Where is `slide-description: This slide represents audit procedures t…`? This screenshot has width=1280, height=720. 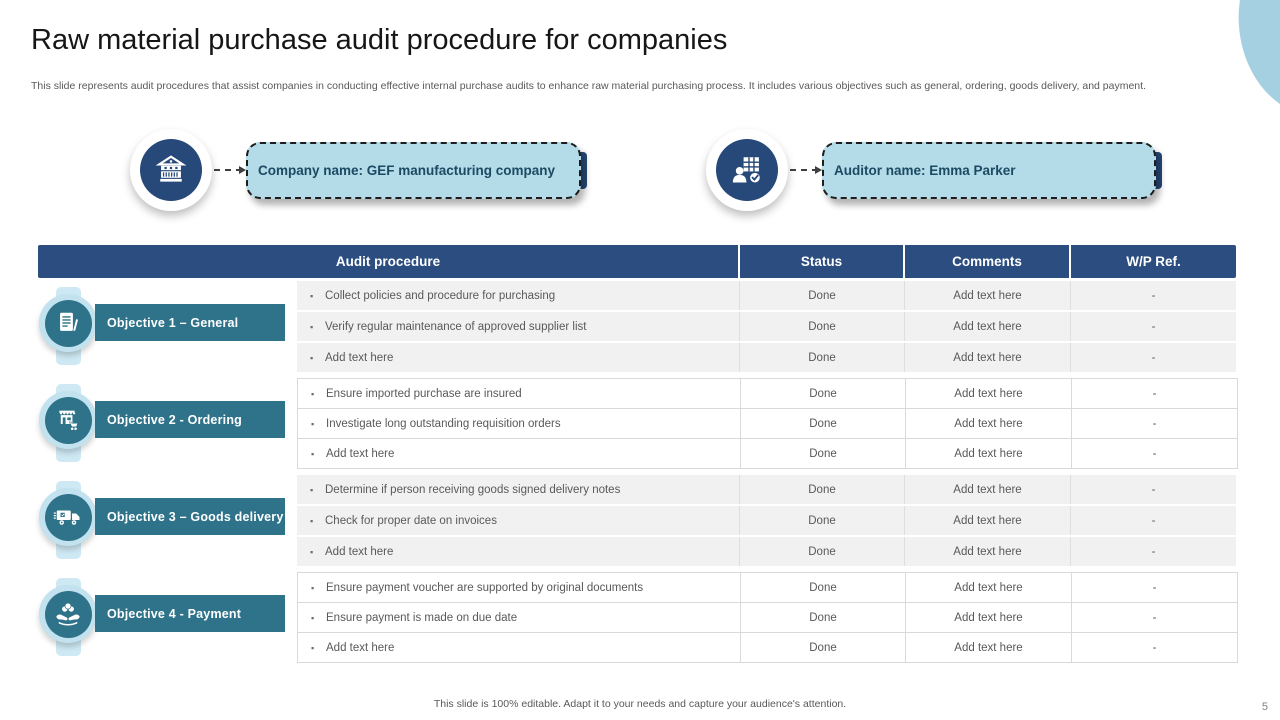
slide-description: This slide represents audit procedures t… is located at coordinates (588, 86).